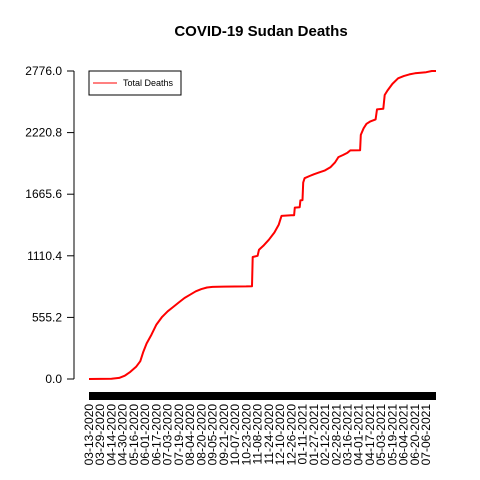 The height and width of the screenshot is (480, 480). I want to click on x-tick-label: 01-27-2021, so click(314, 435).